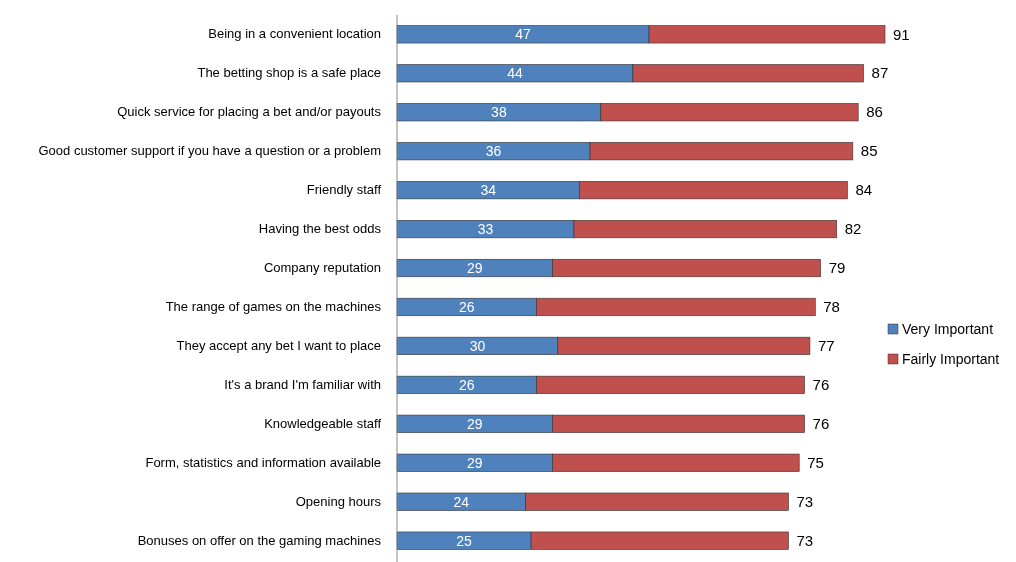 The height and width of the screenshot is (562, 1016). What do you see at coordinates (461, 501) in the screenshot?
I see `data-label: 24` at bounding box center [461, 501].